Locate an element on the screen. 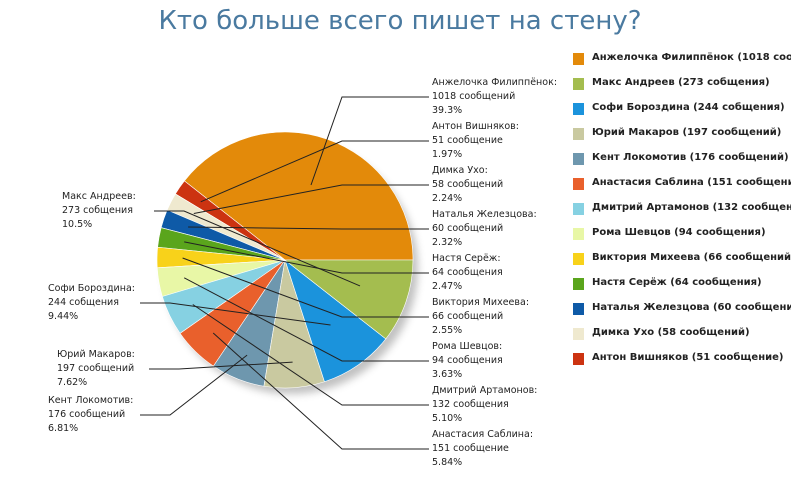  legend-item-софи-бороздина: Софи Бороздина (244 собщения) is located at coordinates (679, 110).